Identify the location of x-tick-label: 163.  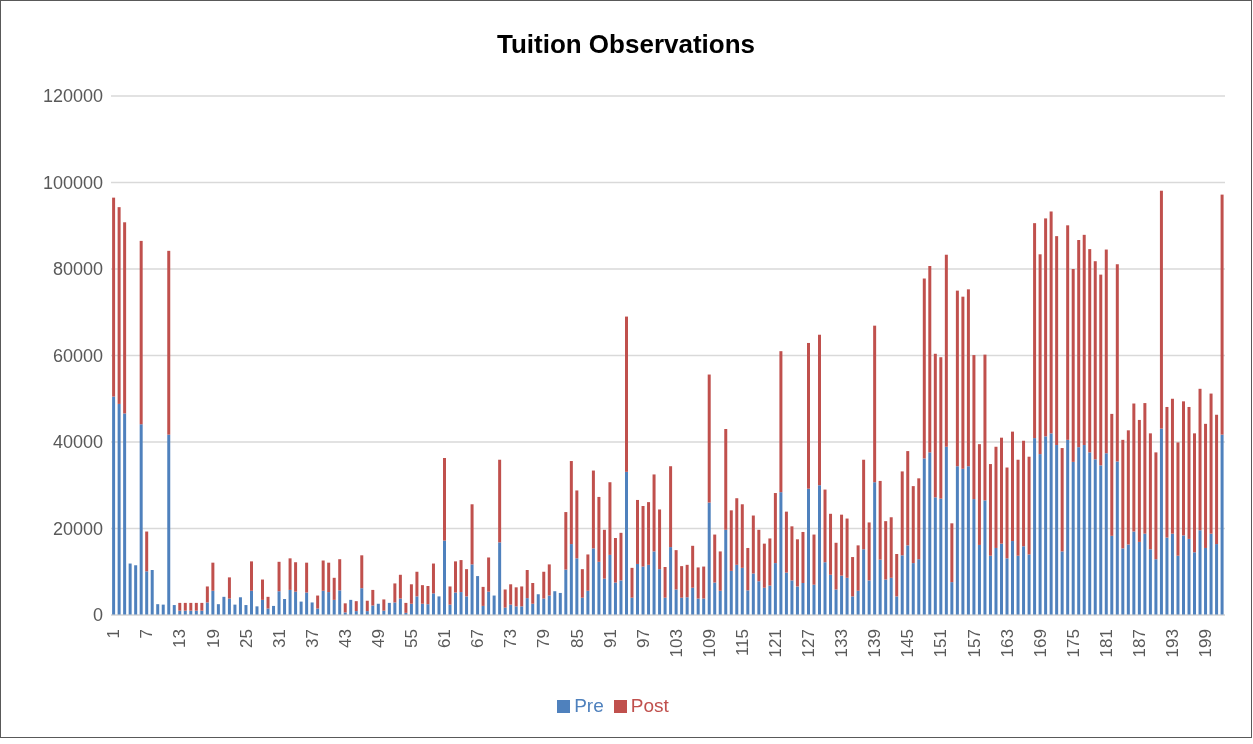
(1007, 643).